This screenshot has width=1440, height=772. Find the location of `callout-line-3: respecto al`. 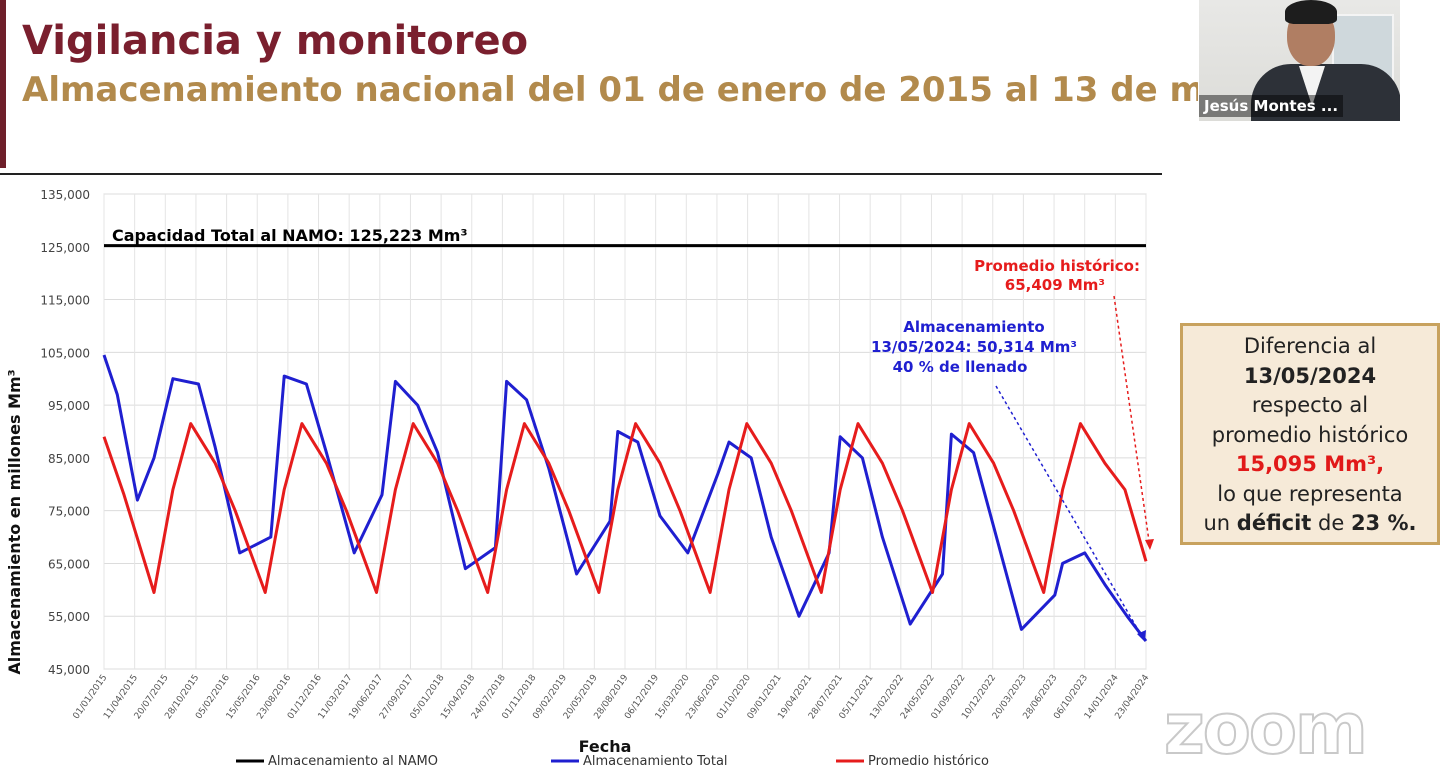

callout-line-3: respecto al is located at coordinates (1310, 405).